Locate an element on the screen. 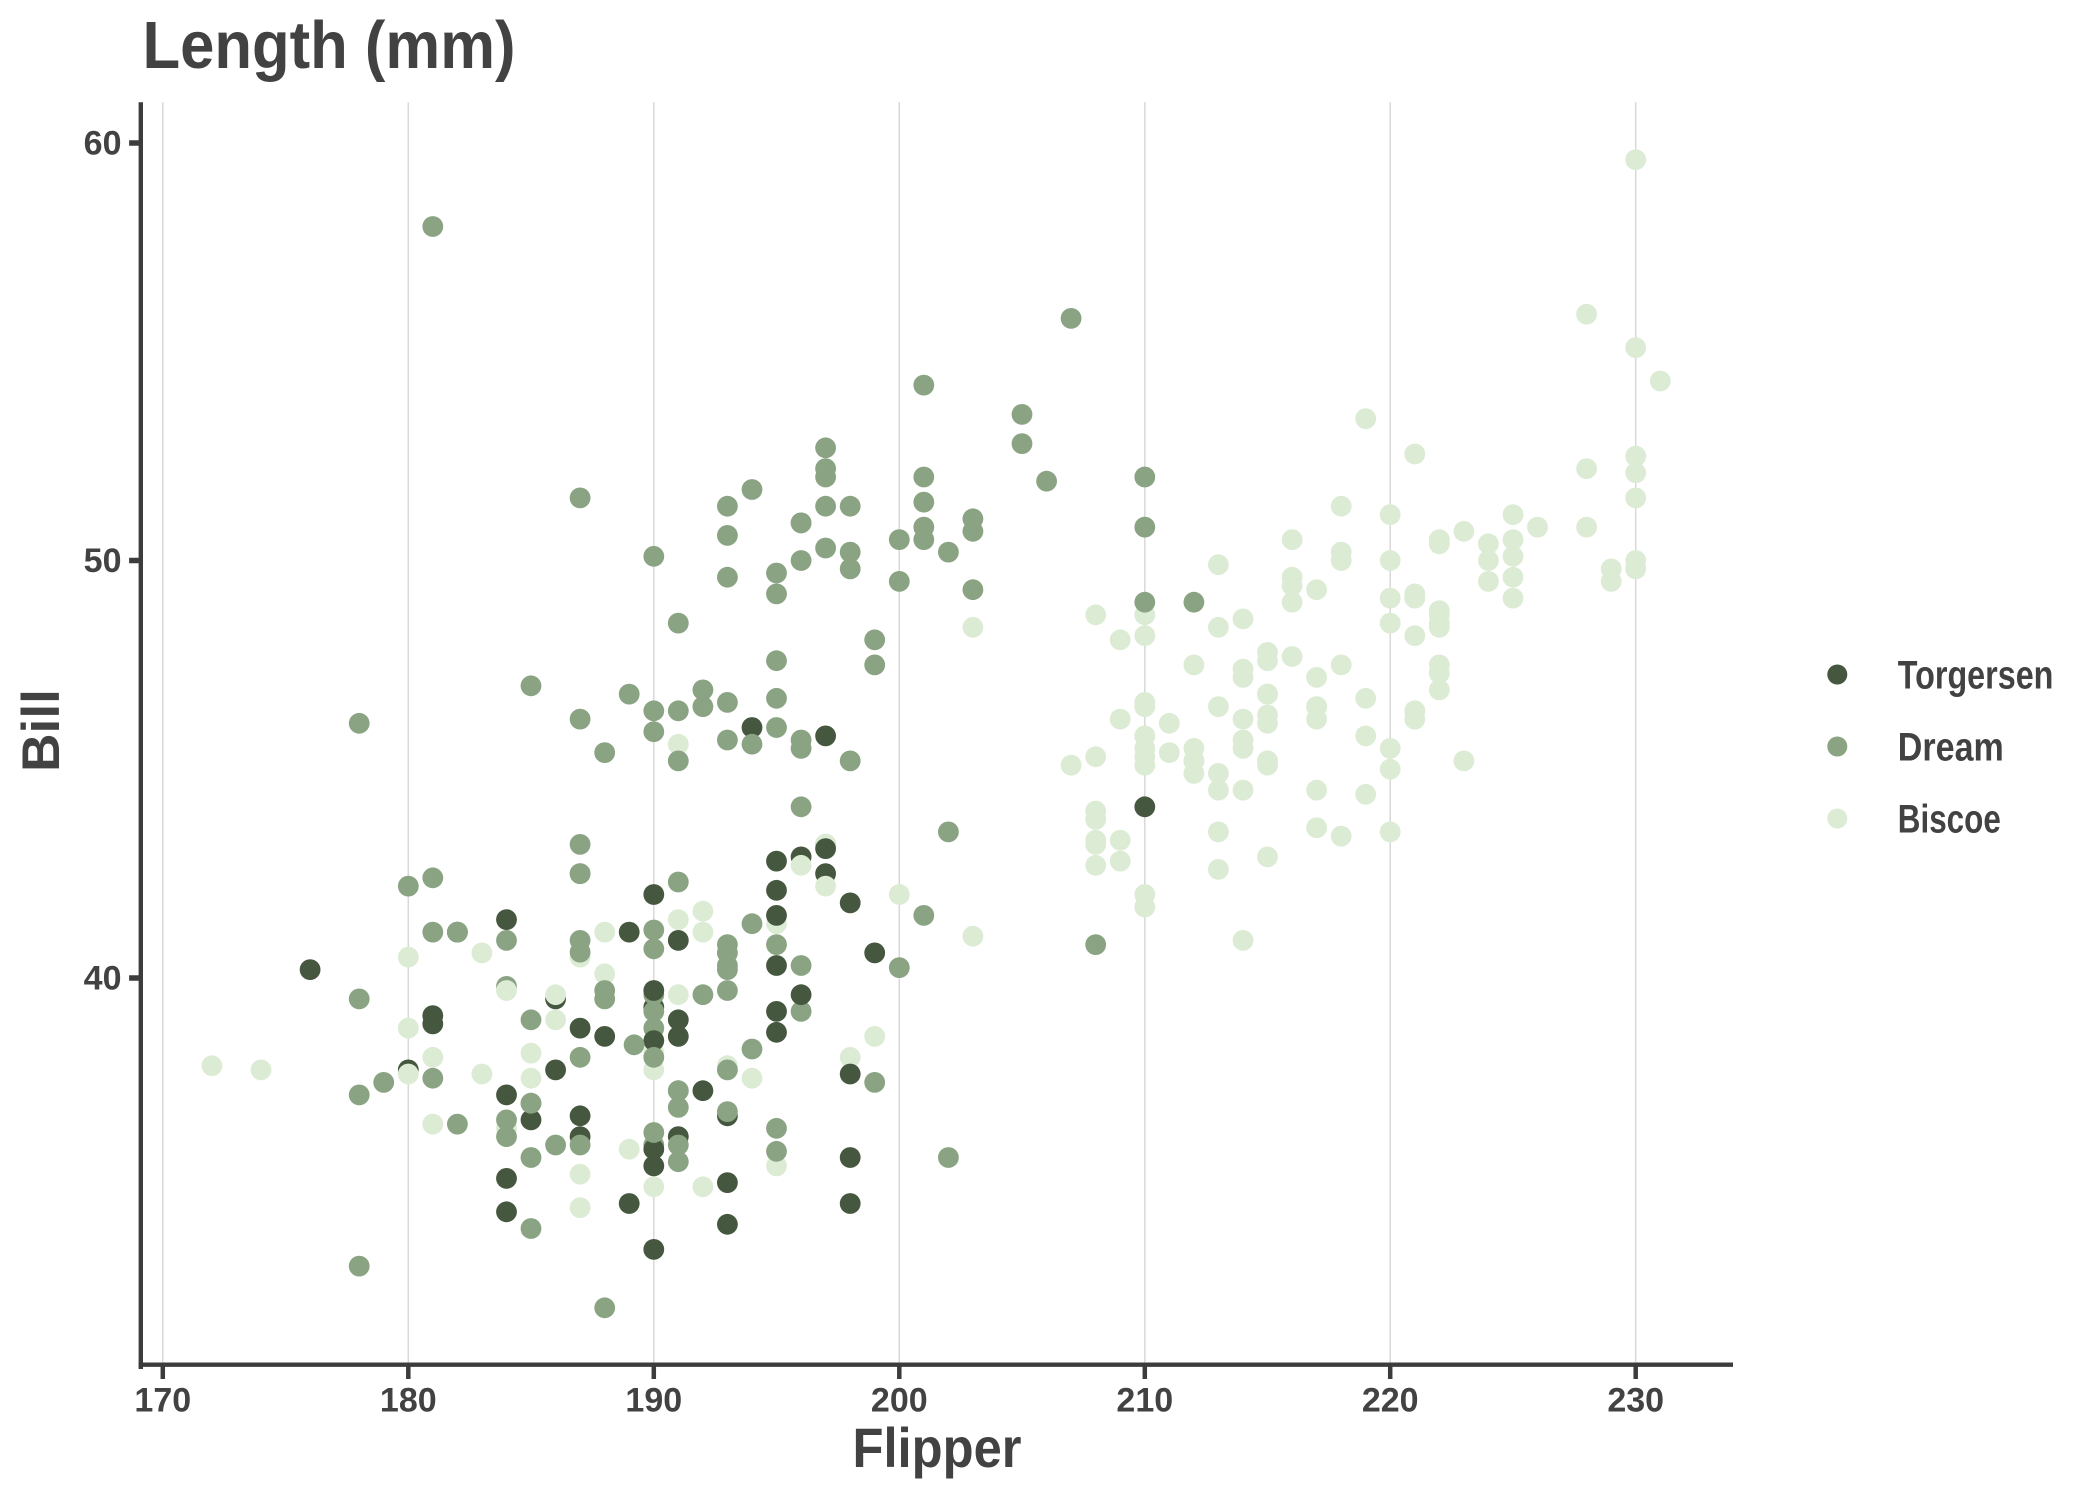 The image size is (2100, 1505). svg-text: 60 is located at coordinates (103, 144).